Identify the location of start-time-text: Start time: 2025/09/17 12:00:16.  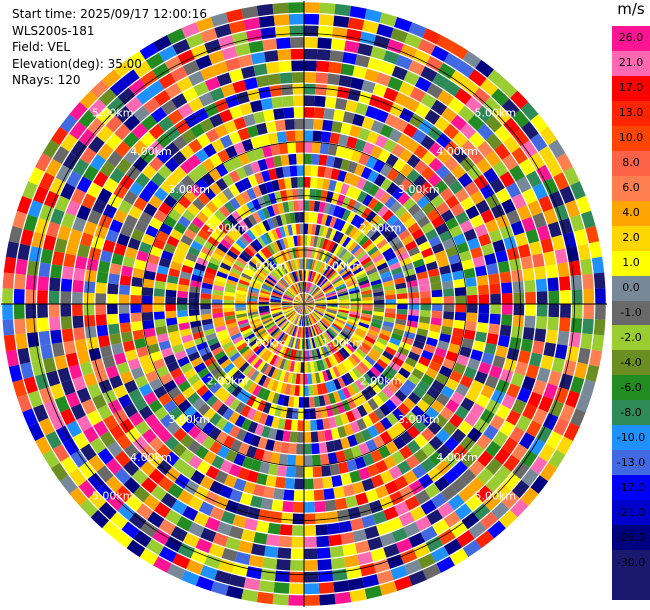
(109, 14).